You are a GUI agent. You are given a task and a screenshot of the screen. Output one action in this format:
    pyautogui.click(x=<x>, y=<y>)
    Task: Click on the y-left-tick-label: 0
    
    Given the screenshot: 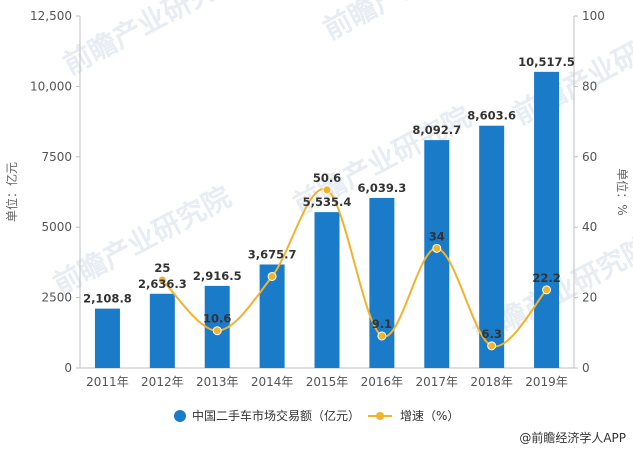 What is the action you would take?
    pyautogui.click(x=68, y=368)
    